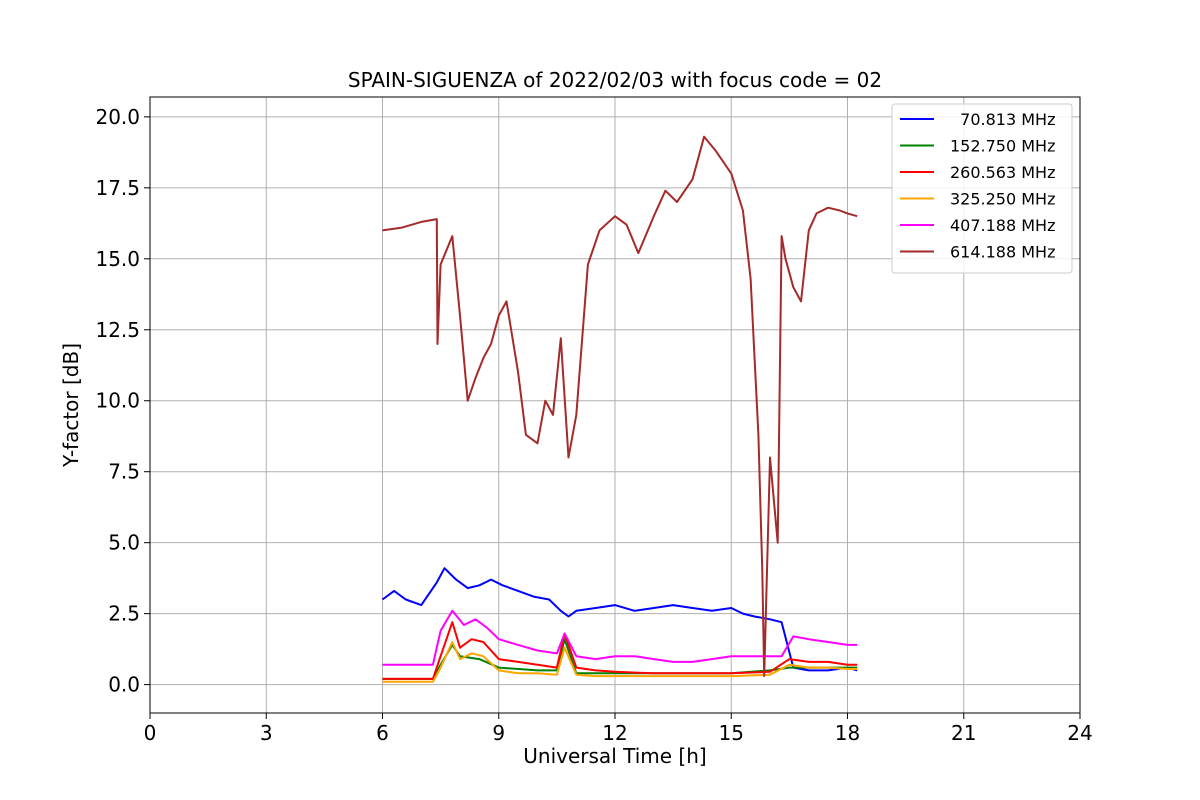  Describe the element at coordinates (1002, 119) in the screenshot. I see `legend-label-0: 70.813 MHz` at that location.